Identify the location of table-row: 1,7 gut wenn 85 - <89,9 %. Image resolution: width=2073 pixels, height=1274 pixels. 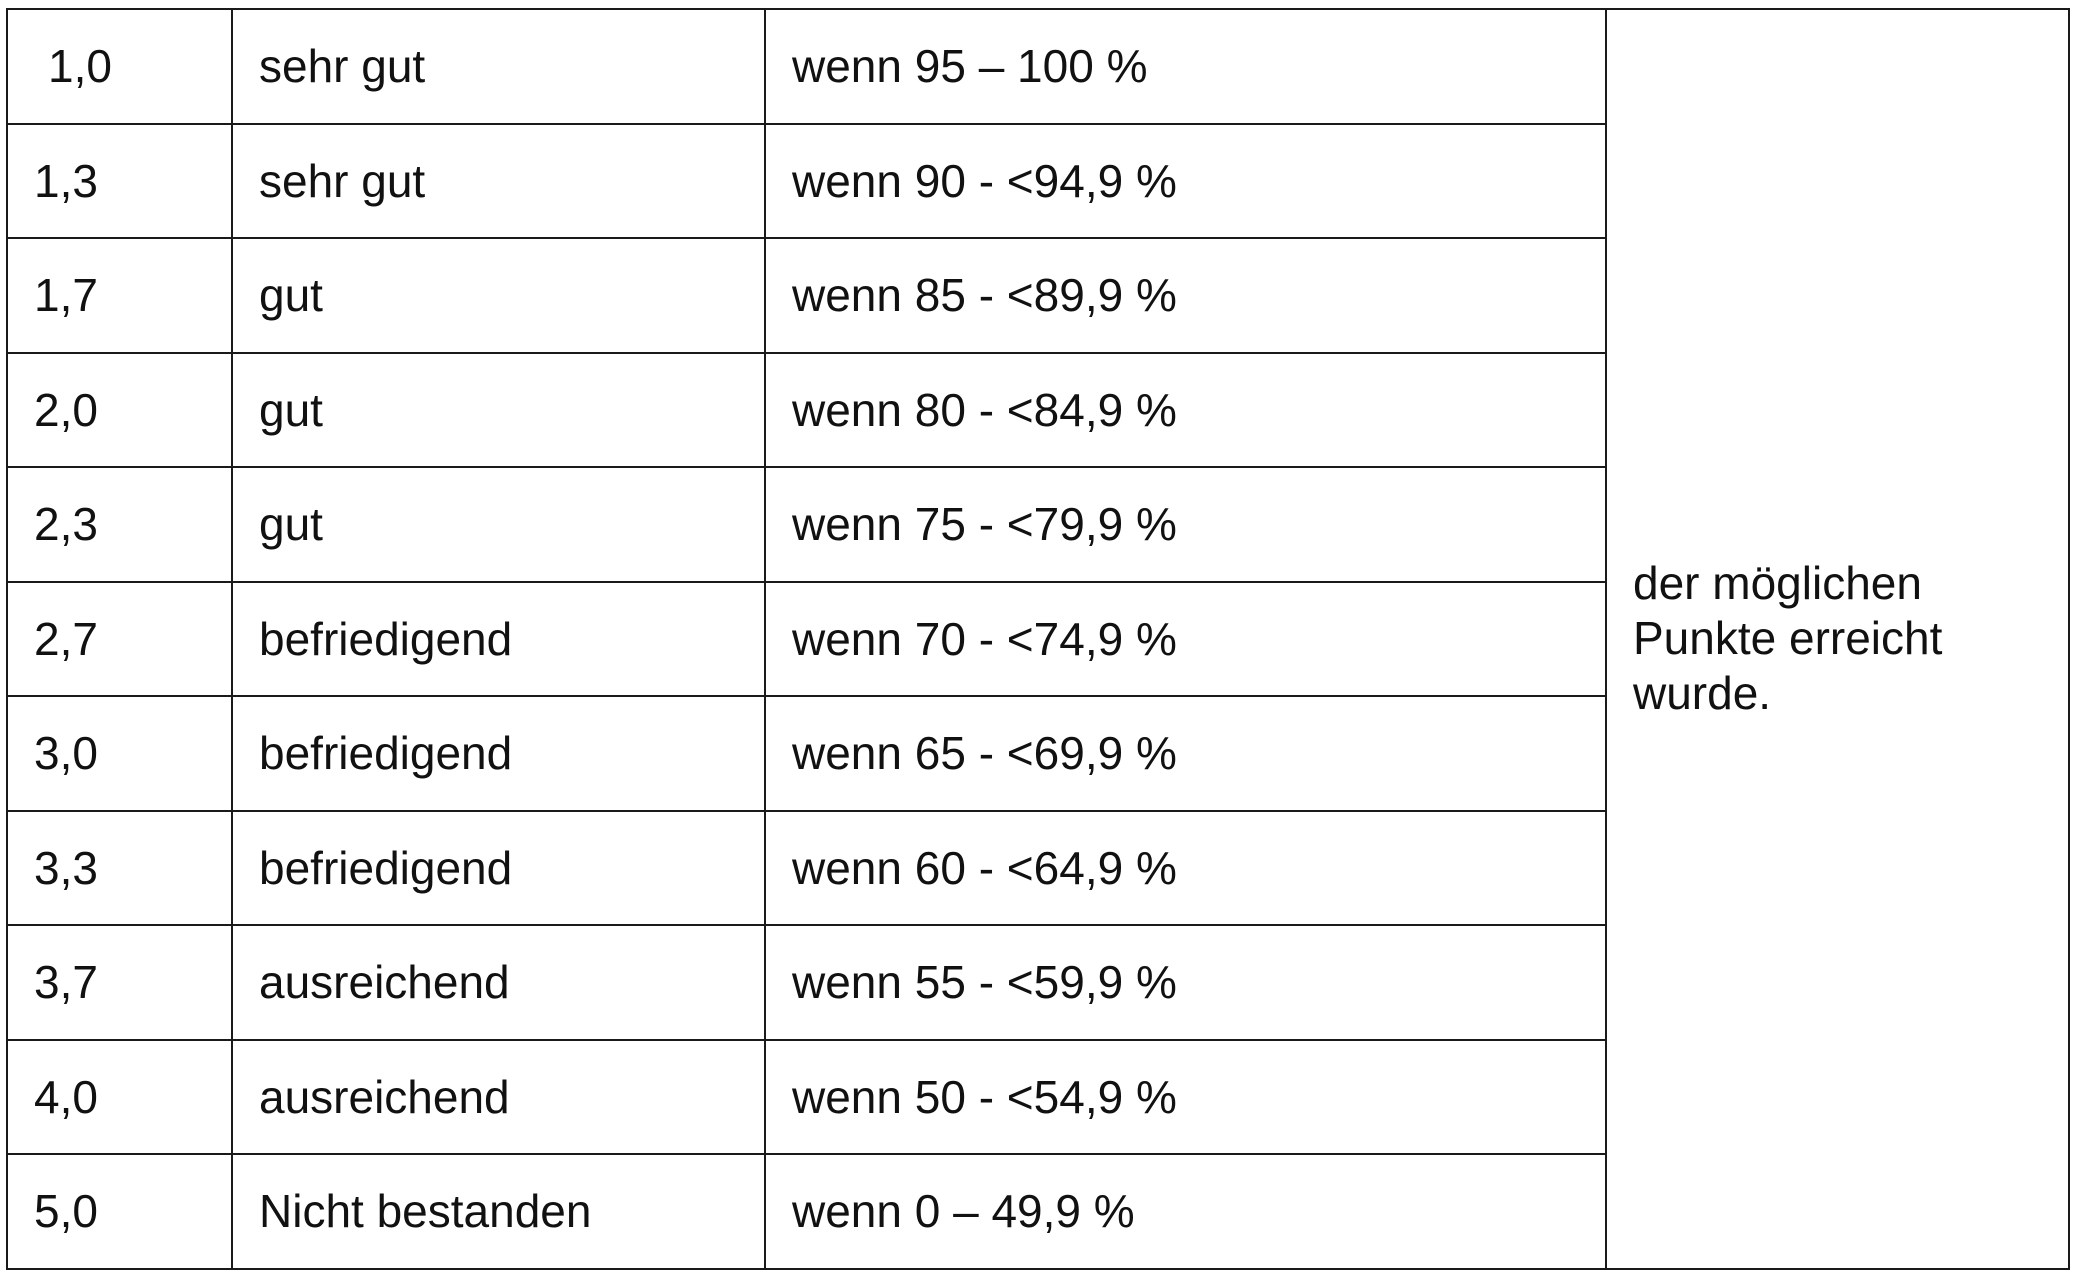
(1037, 295).